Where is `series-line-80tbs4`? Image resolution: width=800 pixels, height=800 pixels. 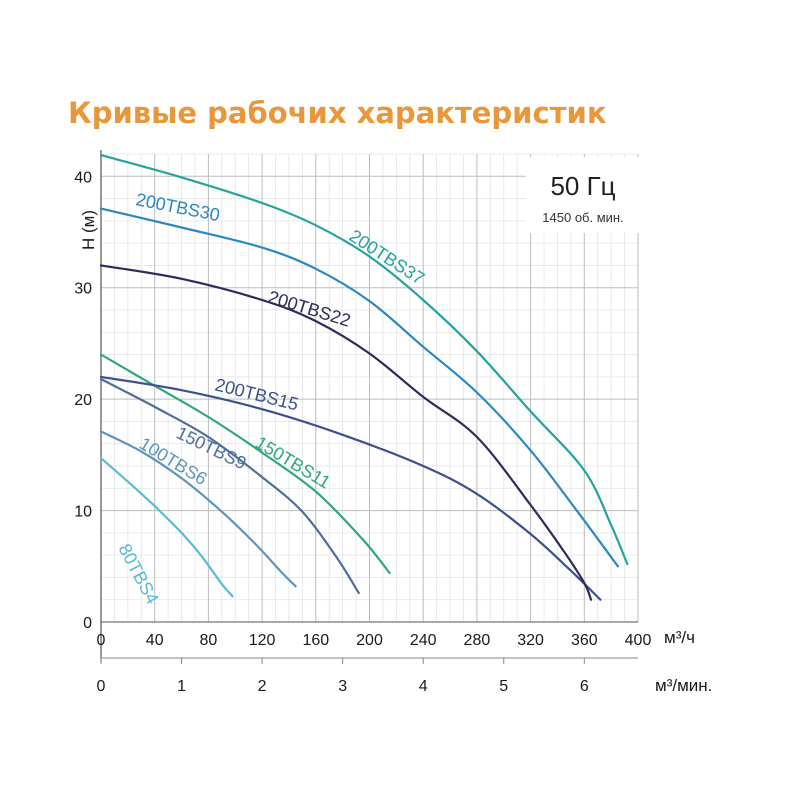
series-line-80tbs4 is located at coordinates (166, 527).